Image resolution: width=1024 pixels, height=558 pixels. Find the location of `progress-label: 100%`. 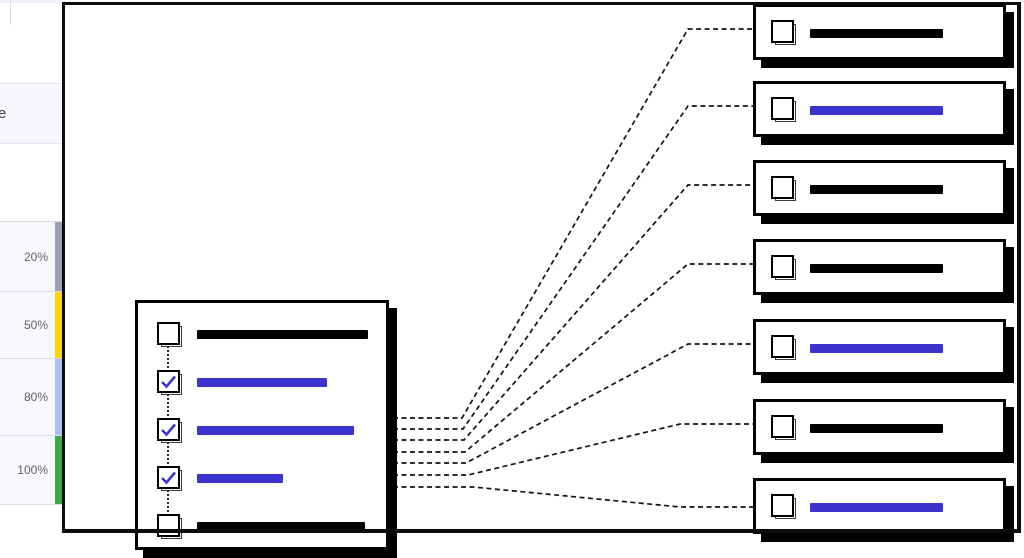

progress-label: 100% is located at coordinates (32, 470).